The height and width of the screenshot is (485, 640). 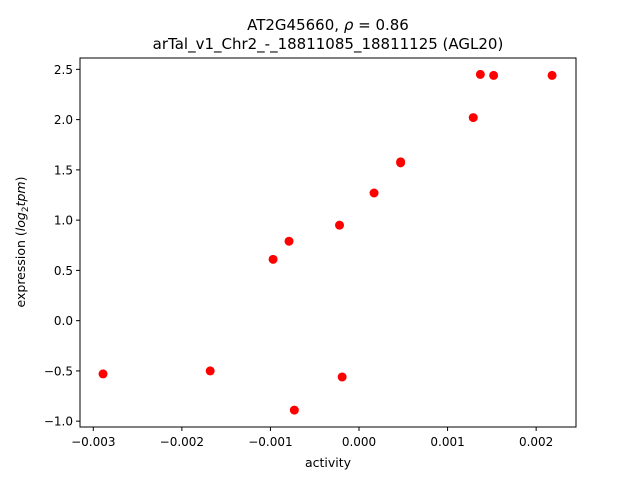 I want to click on y-axis-label-log: log, so click(x=20, y=221).